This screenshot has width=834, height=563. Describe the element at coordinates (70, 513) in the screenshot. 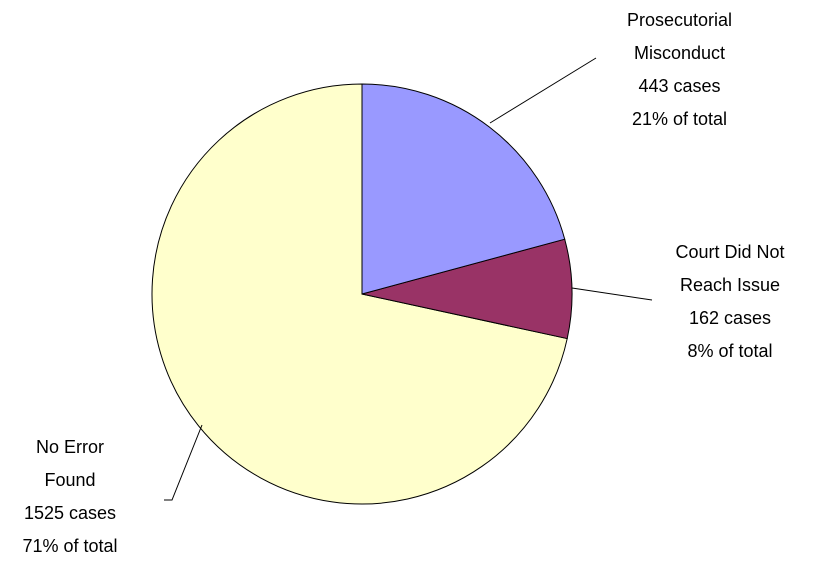

I see `value-label: 1525 cases` at that location.